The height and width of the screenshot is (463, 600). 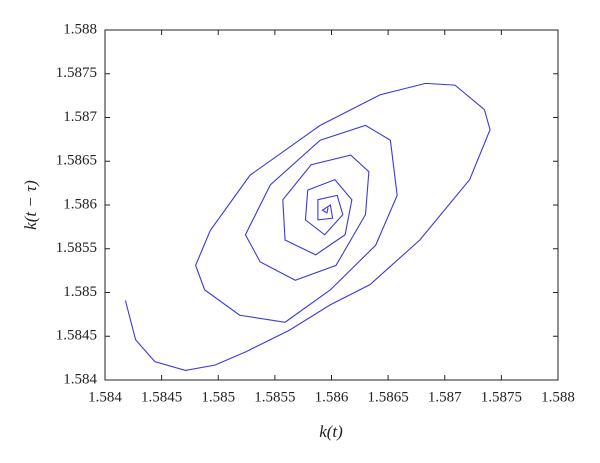 I want to click on x-tick-label: 1.585, so click(x=218, y=397).